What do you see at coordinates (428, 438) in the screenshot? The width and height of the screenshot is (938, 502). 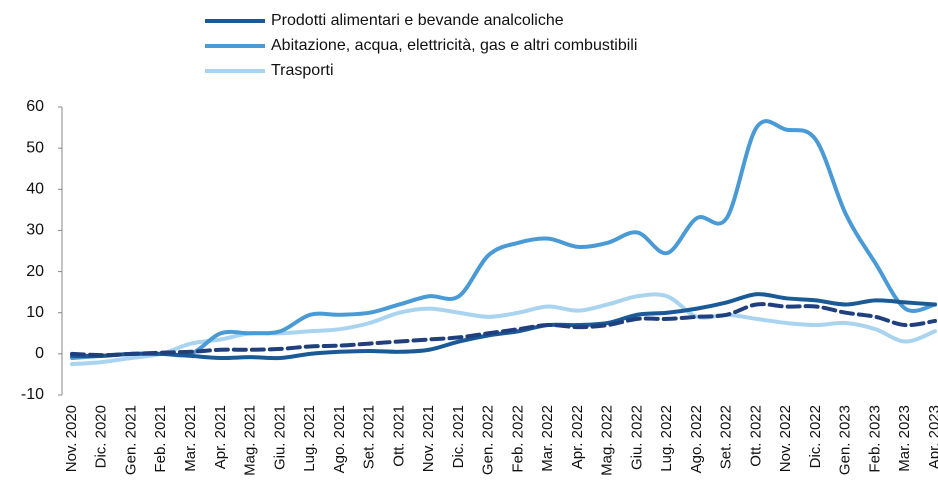 I see `x-tick-label: Nov. 2021` at bounding box center [428, 438].